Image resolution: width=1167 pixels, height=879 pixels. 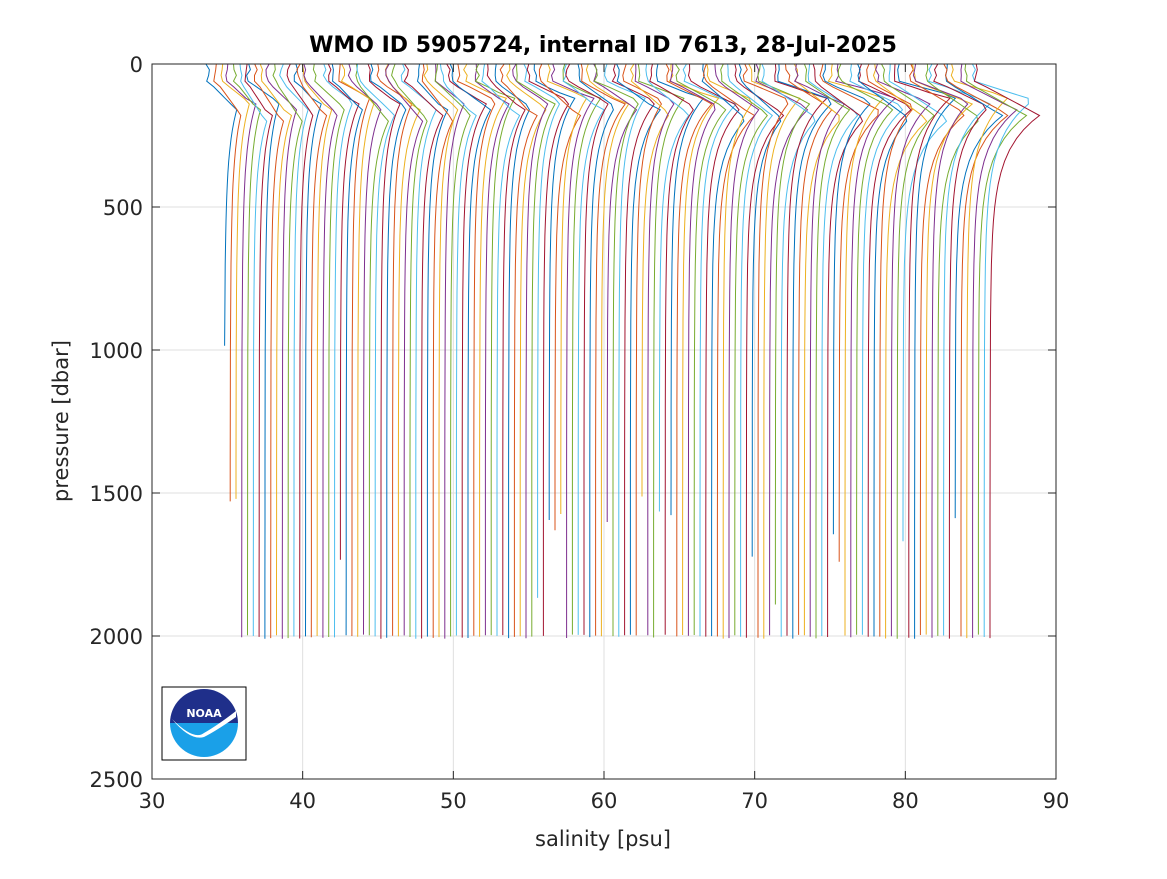 What do you see at coordinates (116, 494) in the screenshot?
I see `y-tick-label: 1500` at bounding box center [116, 494].